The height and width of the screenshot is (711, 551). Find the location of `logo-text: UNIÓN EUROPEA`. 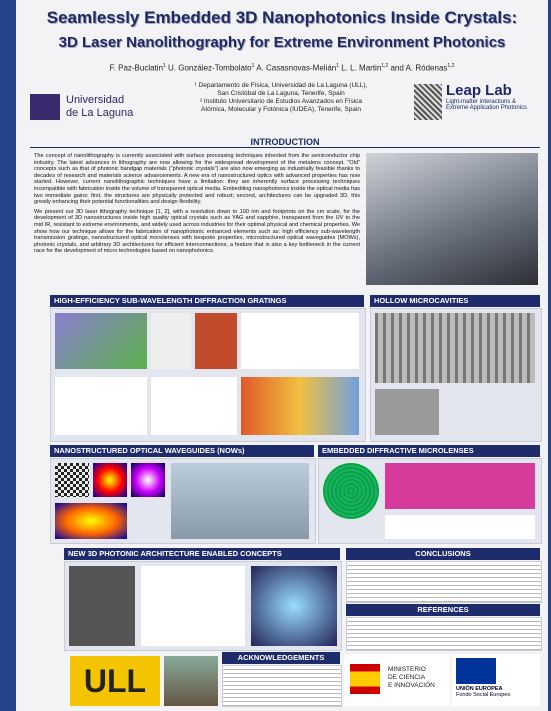

logo-text: UNIÓN EUROPEA is located at coordinates (479, 689).